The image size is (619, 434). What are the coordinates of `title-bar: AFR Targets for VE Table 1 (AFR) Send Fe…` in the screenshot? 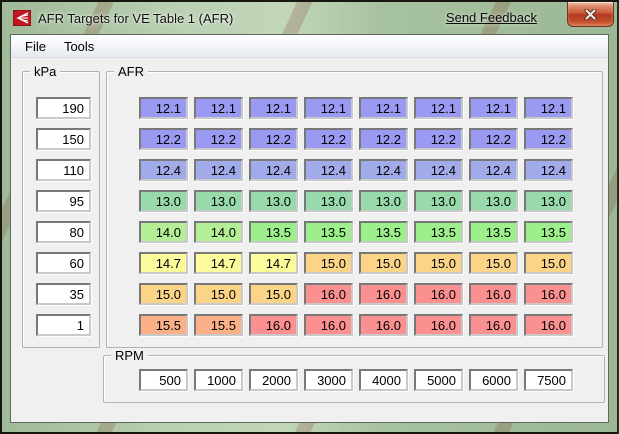 It's located at (309, 18).